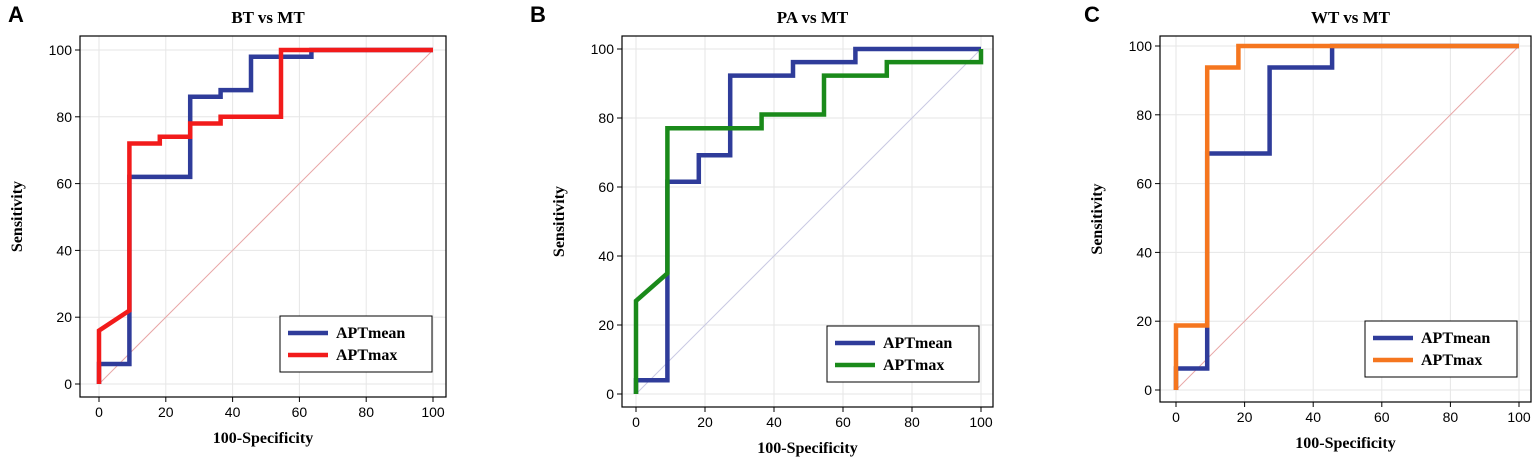 The width and height of the screenshot is (1533, 459). What do you see at coordinates (268, 17) in the screenshot?
I see `chart-title: BT vs MT` at bounding box center [268, 17].